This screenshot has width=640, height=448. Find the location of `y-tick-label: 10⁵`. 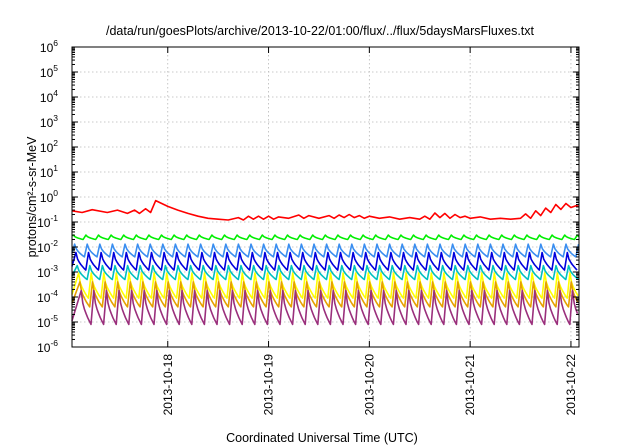

y-tick-label: 10⁵ is located at coordinates (49, 71).